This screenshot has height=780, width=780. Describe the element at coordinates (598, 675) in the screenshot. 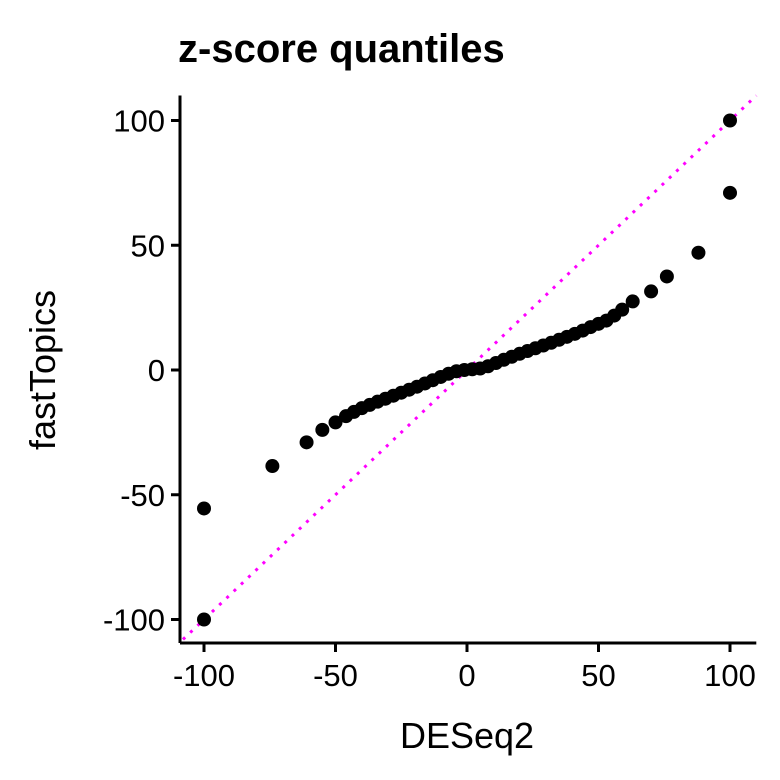

I see `x-tick-label: 50` at that location.